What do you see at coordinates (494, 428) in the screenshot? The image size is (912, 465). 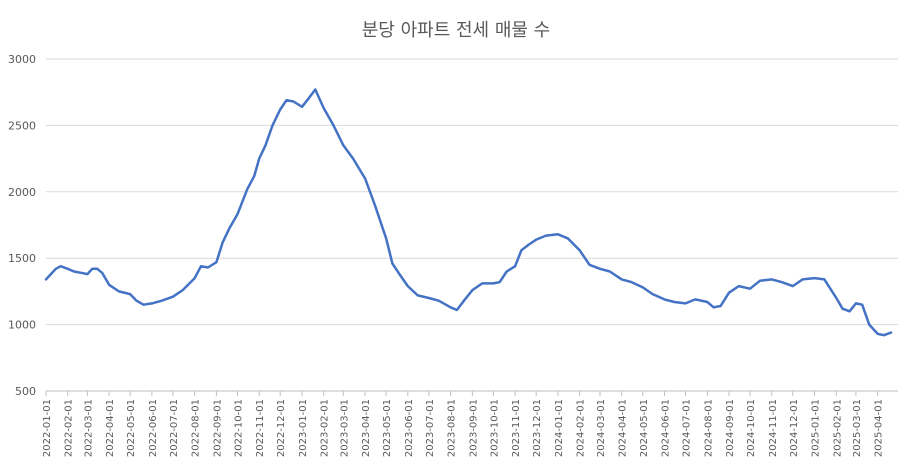 I see `x-tick-label: 2023-10-01` at bounding box center [494, 428].